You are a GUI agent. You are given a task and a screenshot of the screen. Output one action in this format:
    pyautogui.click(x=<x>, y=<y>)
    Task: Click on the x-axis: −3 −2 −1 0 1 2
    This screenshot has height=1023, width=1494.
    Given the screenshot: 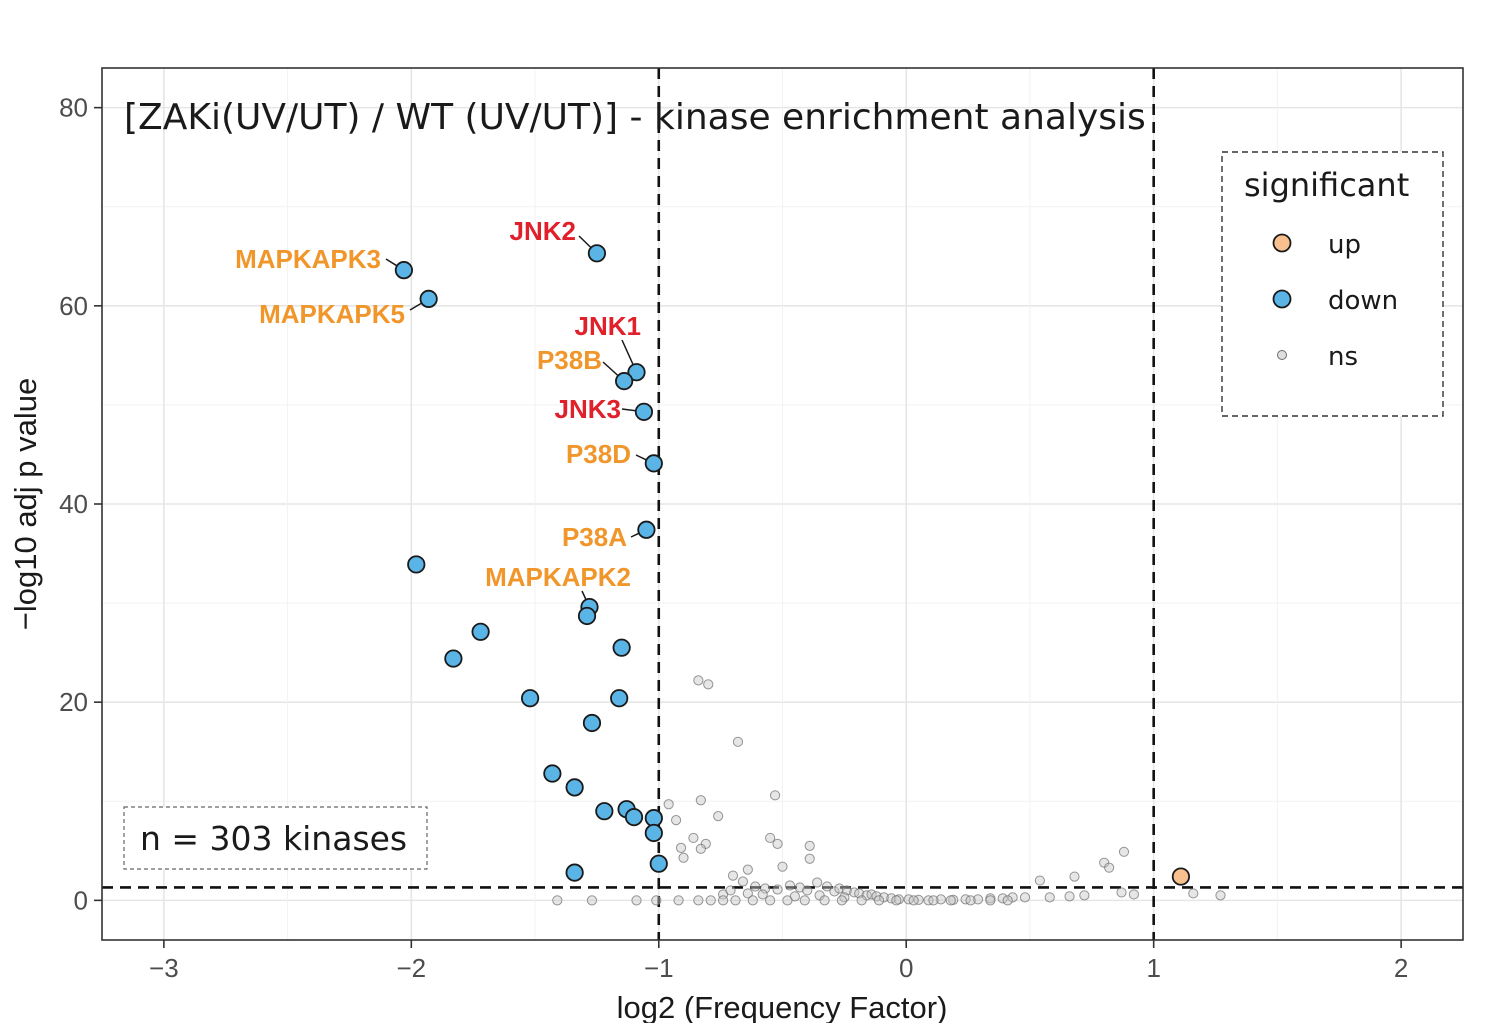 What is the action you would take?
    pyautogui.click(x=778, y=961)
    